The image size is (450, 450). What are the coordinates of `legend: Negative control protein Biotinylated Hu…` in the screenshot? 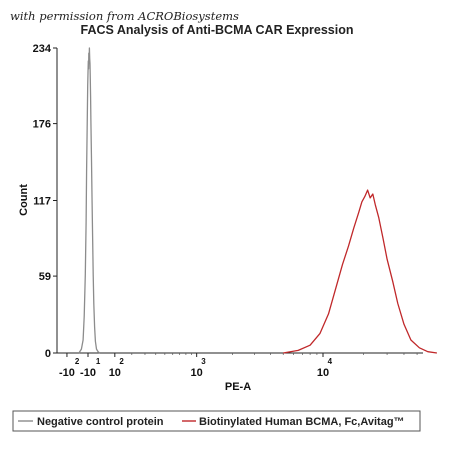 It's located at (216, 421).